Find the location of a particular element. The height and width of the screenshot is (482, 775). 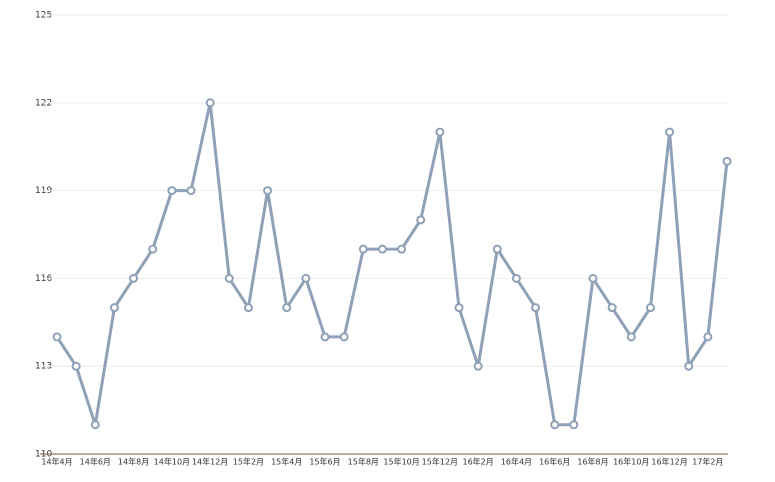

x-tick-label: 14年10月 is located at coordinates (172, 462).